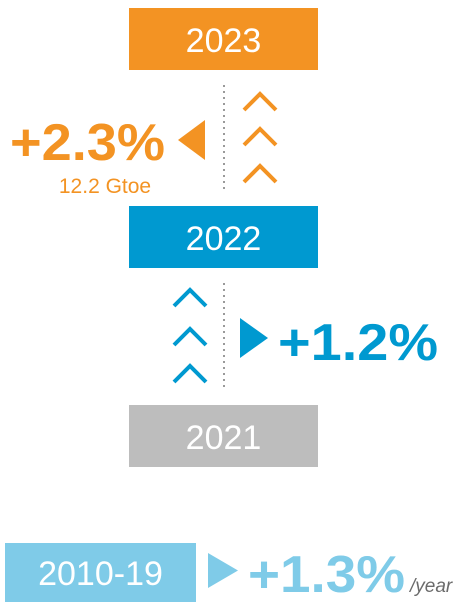 The image size is (471, 605). Describe the element at coordinates (191, 140) in the screenshot. I see `arrow-left` at that location.